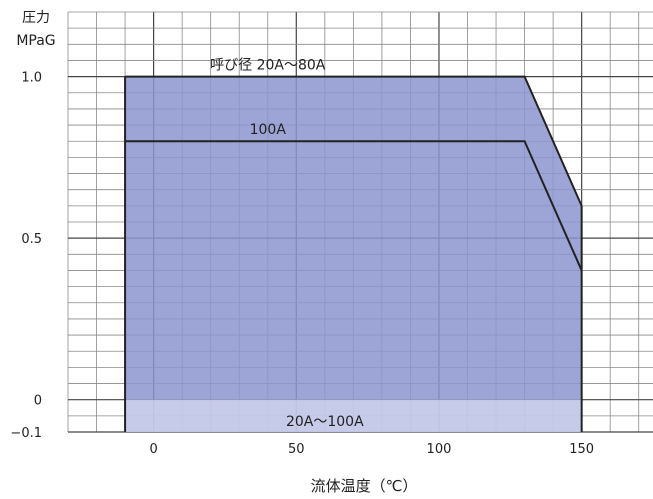 The width and height of the screenshot is (653, 499). Describe the element at coordinates (31, 239) in the screenshot. I see `y-tick-label: 0.5` at that location.